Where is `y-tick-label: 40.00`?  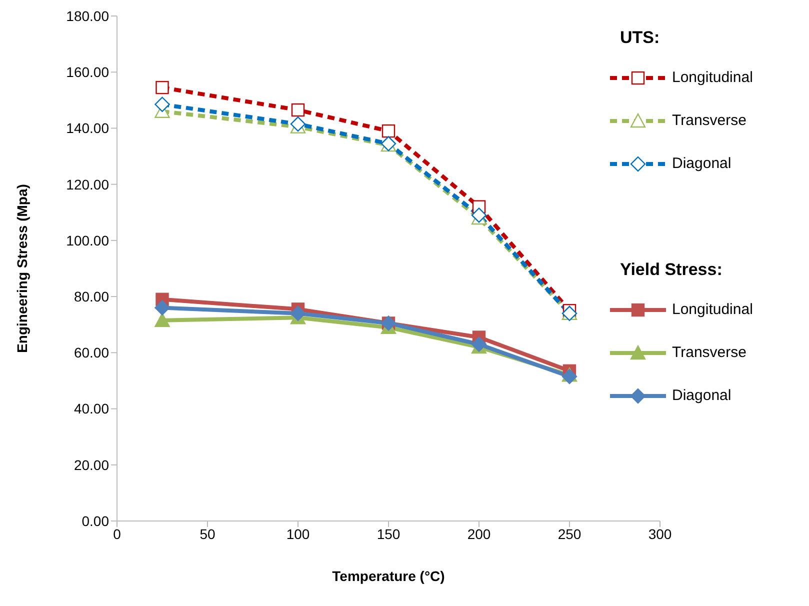
y-tick-label: 40.00 is located at coordinates (92, 408).